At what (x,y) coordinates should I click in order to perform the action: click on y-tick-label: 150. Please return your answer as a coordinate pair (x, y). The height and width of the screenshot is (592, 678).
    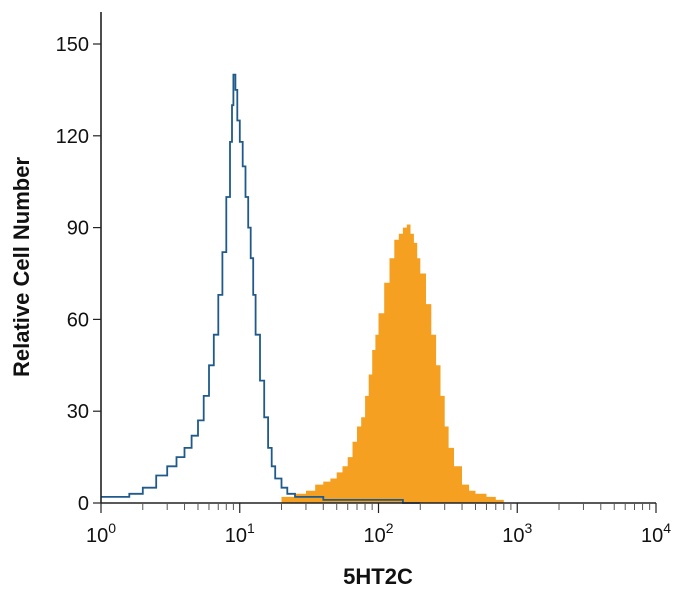
    Looking at the image, I should click on (72, 45).